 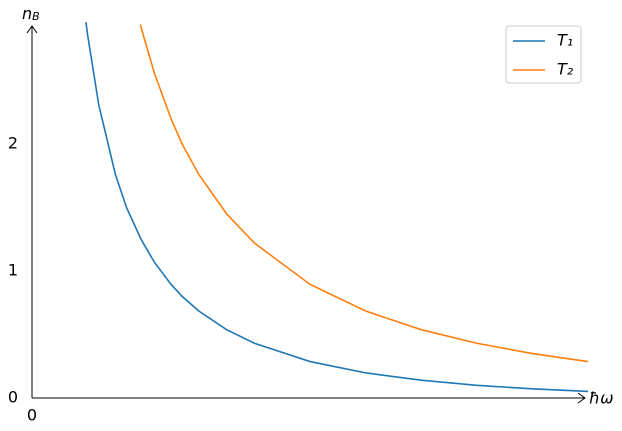 I want to click on x-tick-label: 0, so click(x=32, y=415).